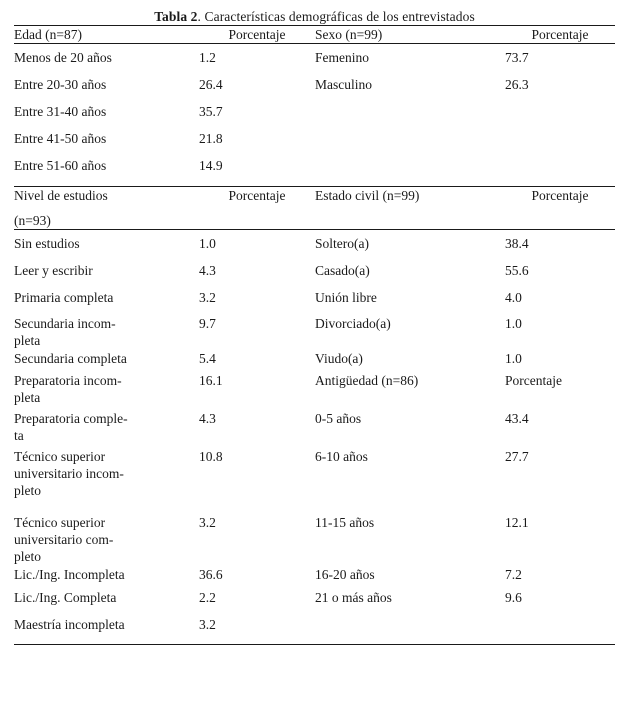 The height and width of the screenshot is (719, 629). What do you see at coordinates (560, 195) in the screenshot?
I see `header-pct-marital: Porcentaje` at bounding box center [560, 195].